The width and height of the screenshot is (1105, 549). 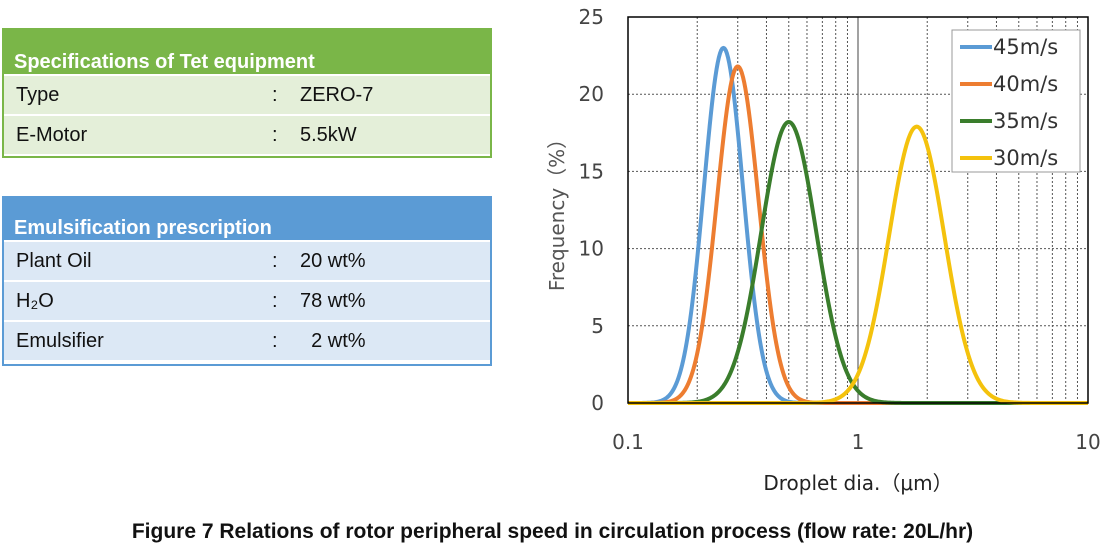 I want to click on emulsion-row-value: 20 wt%, so click(x=333, y=260).